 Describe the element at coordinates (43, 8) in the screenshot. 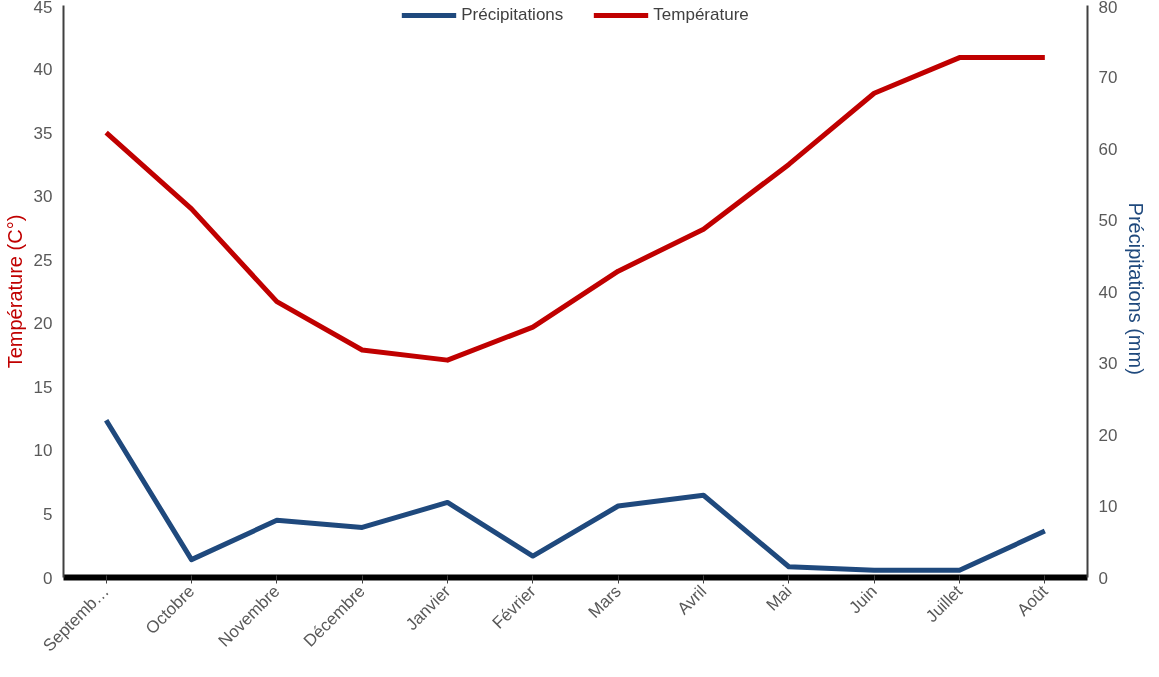

I see `y-tick-label: 45` at that location.